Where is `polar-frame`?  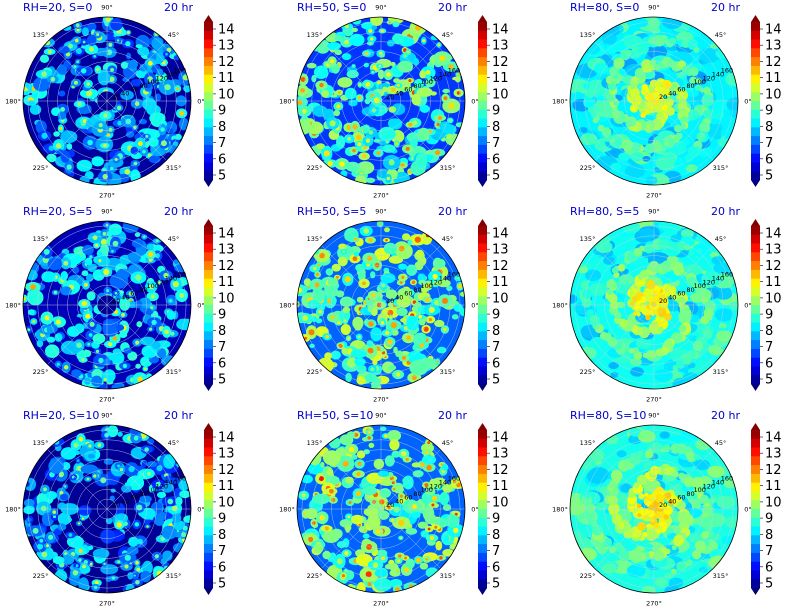 polar-frame is located at coordinates (107, 305).